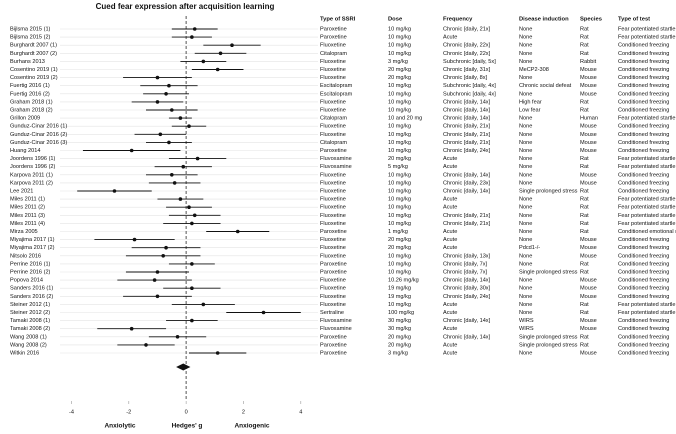 This screenshot has width=676, height=434. Describe the element at coordinates (467, 289) in the screenshot. I see `table-cell: Chronic [daily, 30x]` at that location.